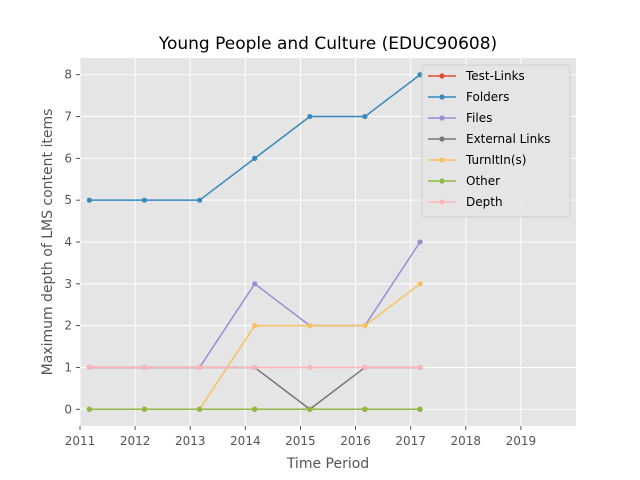 Image resolution: width=640 pixels, height=480 pixels. Describe the element at coordinates (327, 44) in the screenshot. I see `chart-title: Young People and Culture (EDUC90608)` at that location.